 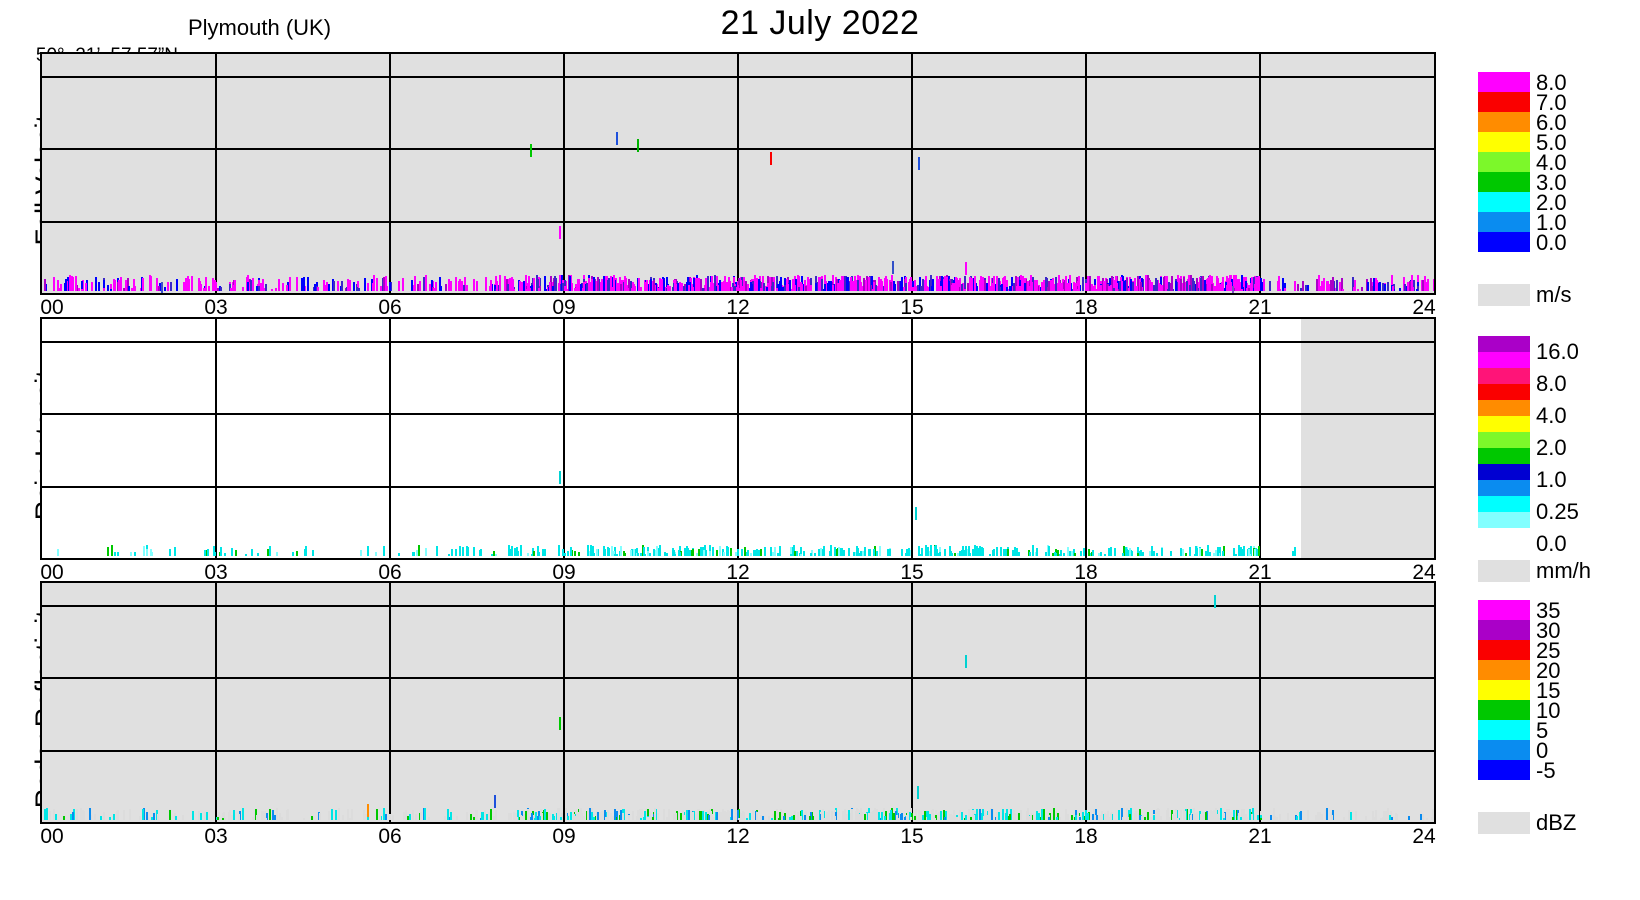 I want to click on gridline-vertical, so click(x=1260, y=438).